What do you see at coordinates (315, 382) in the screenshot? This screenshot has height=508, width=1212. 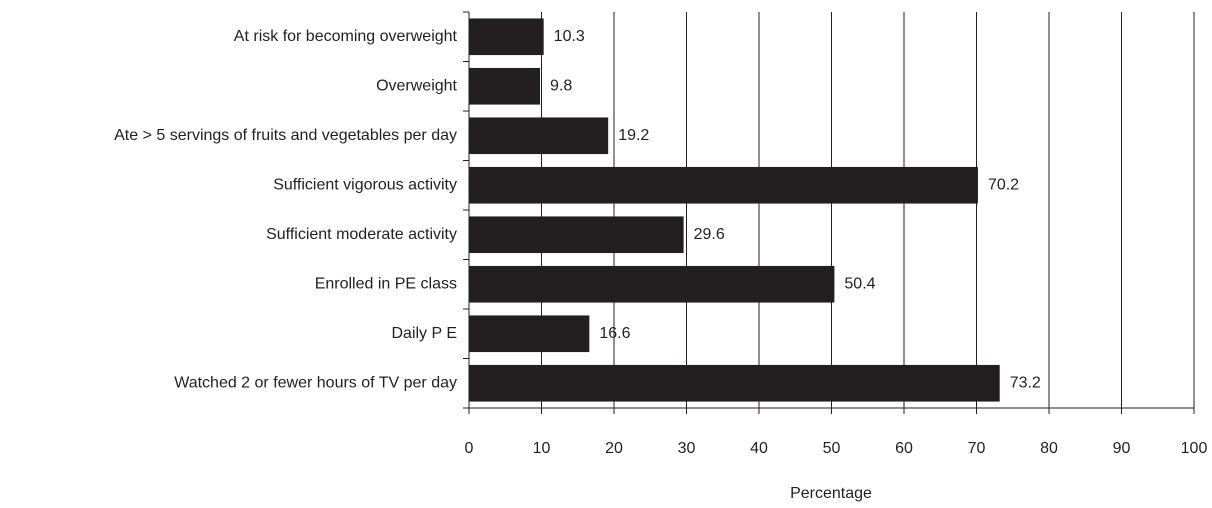 I see `y-tick-label: Watched 2 or fewer hours of TV per day` at bounding box center [315, 382].